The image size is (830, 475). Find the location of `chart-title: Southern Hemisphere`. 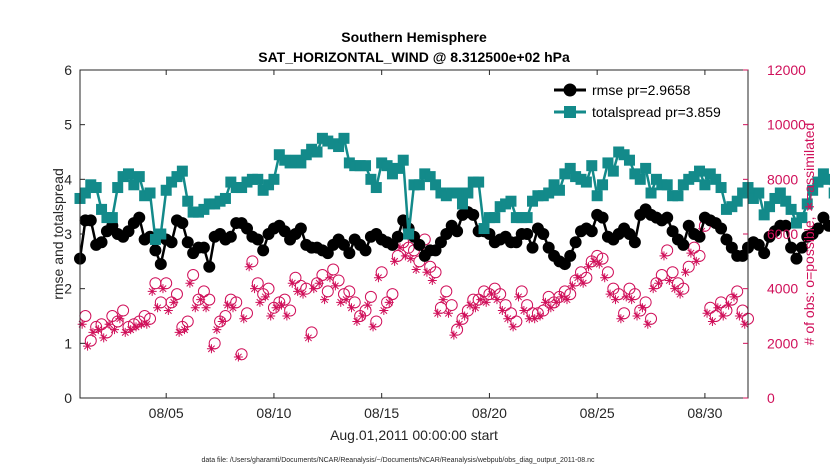

chart-title: Southern Hemisphere is located at coordinates (414, 37).